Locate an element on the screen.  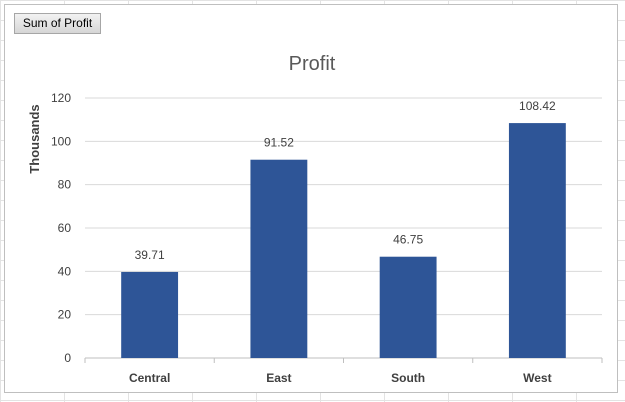
y-axis-title: Thousands is located at coordinates (34, 138).